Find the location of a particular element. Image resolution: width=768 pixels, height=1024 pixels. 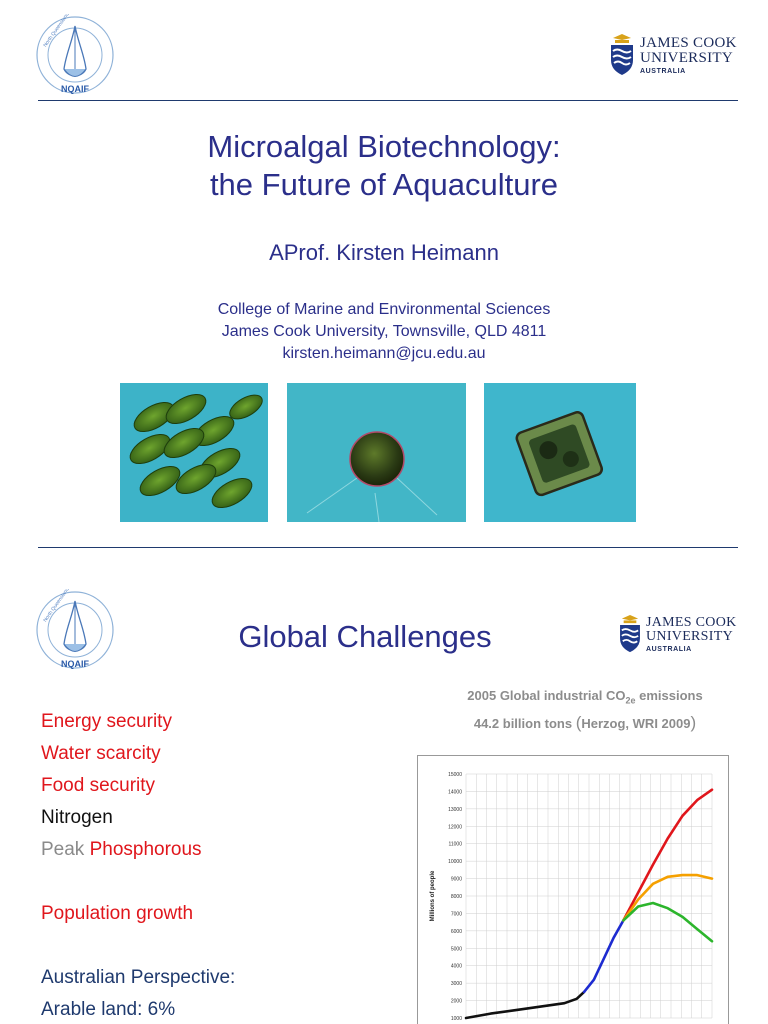

jcu-name-line1: JAMES COOK is located at coordinates (688, 42).